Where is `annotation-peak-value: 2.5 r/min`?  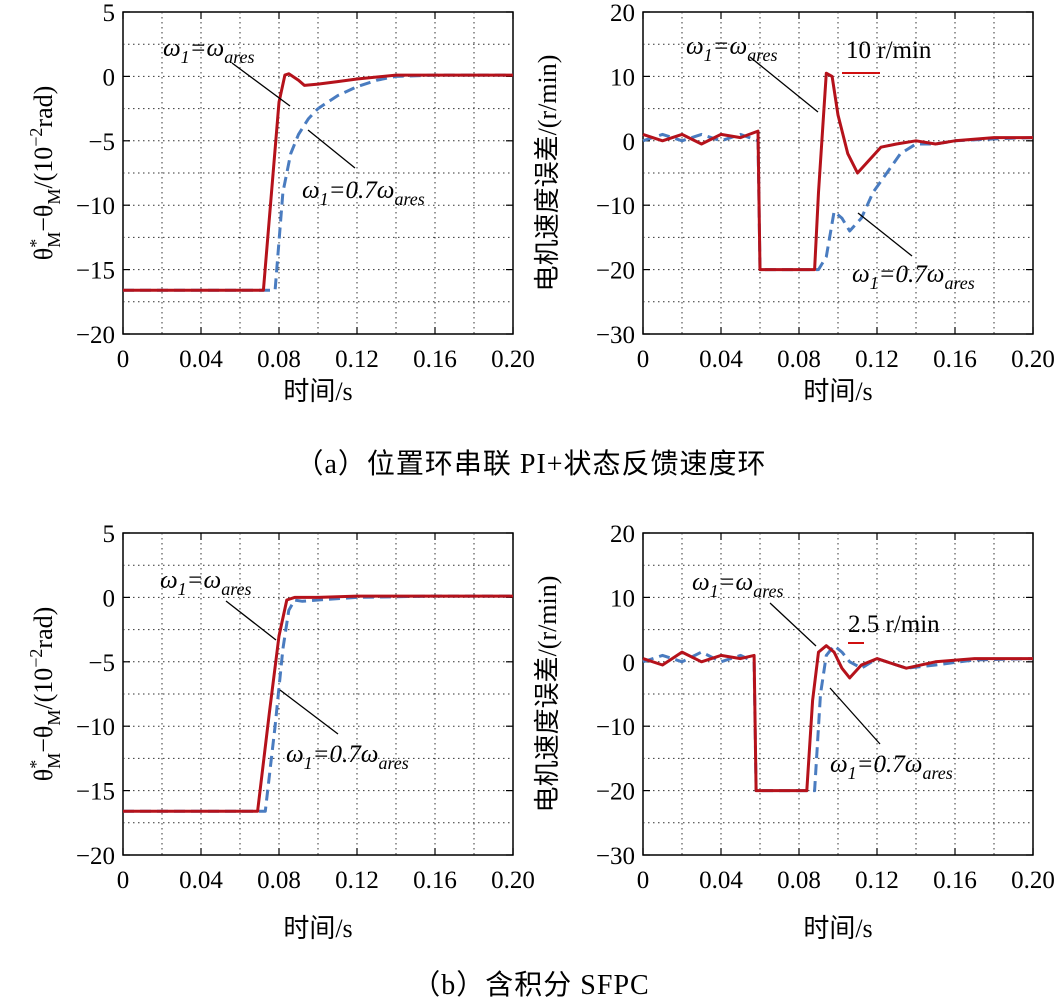 annotation-peak-value: 2.5 r/min is located at coordinates (894, 624).